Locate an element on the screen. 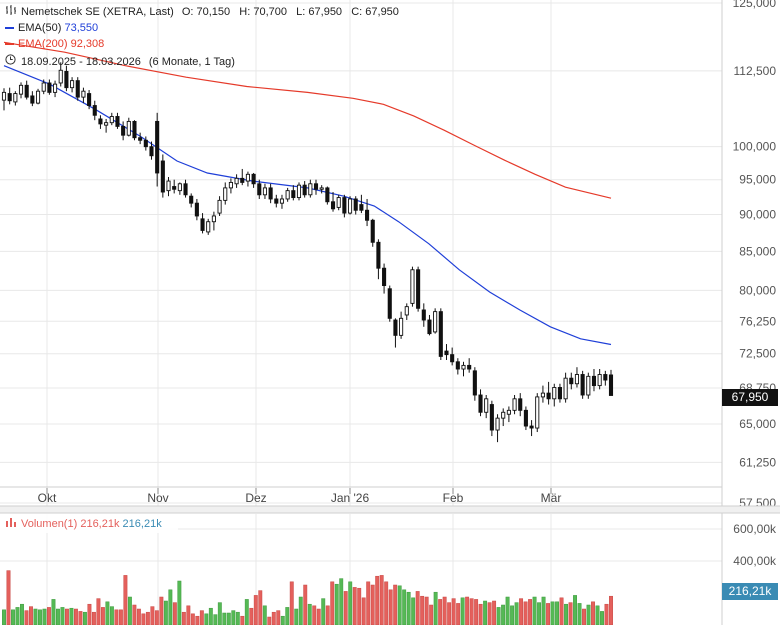 The height and width of the screenshot is (625, 780). price-tick-label: 90,000 is located at coordinates (757, 215).